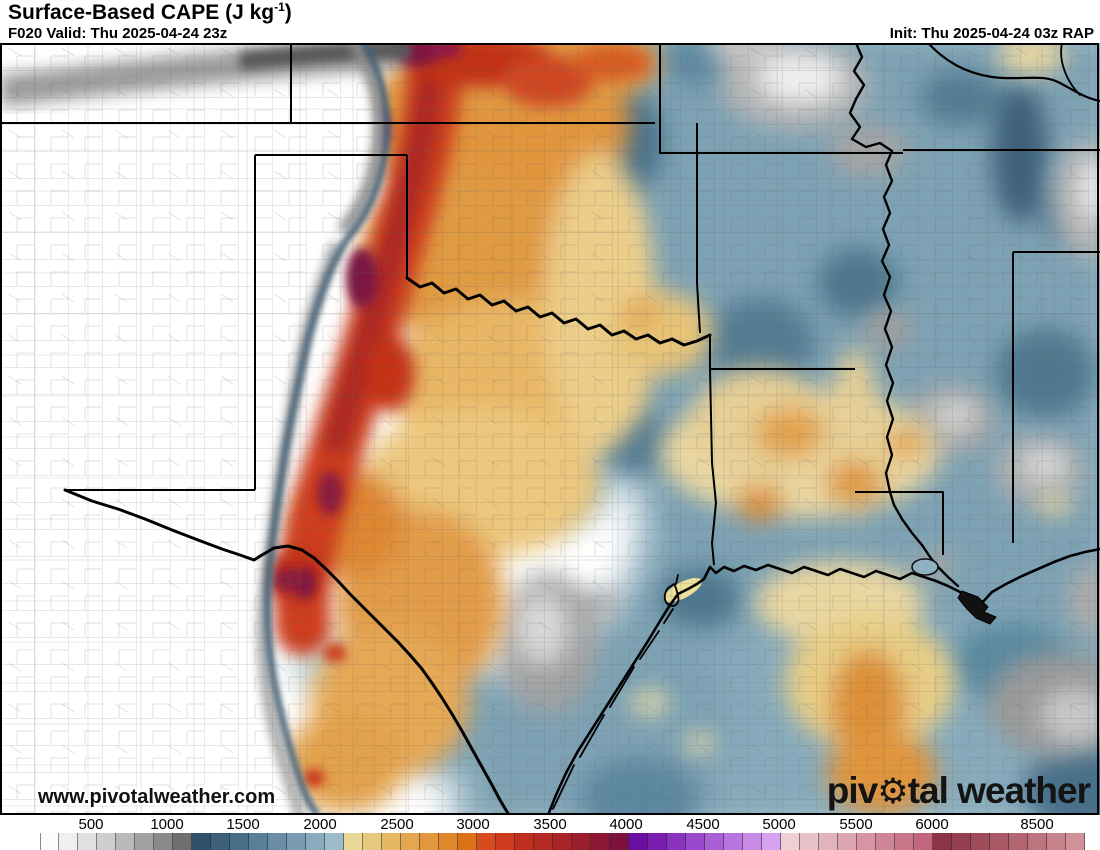 The width and height of the screenshot is (1100, 850). What do you see at coordinates (925, 567) in the screenshot?
I see `lake-pontchartrain` at bounding box center [925, 567].